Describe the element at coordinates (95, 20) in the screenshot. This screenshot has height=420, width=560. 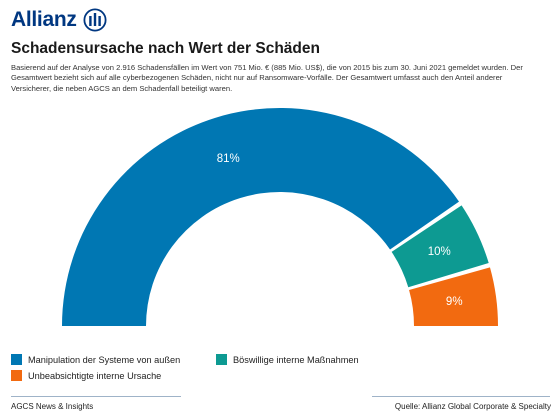
I see `allianz-eagle-logo-icon` at that location.